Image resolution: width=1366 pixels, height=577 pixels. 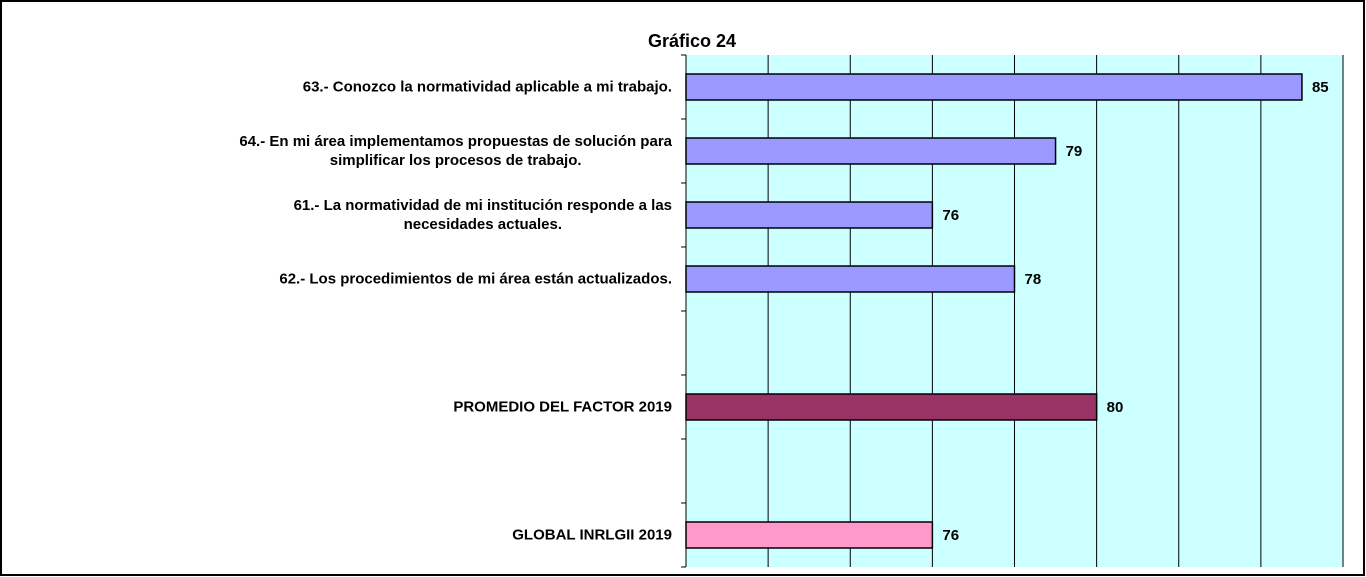 I want to click on data-label: 85, so click(x=1320, y=87).